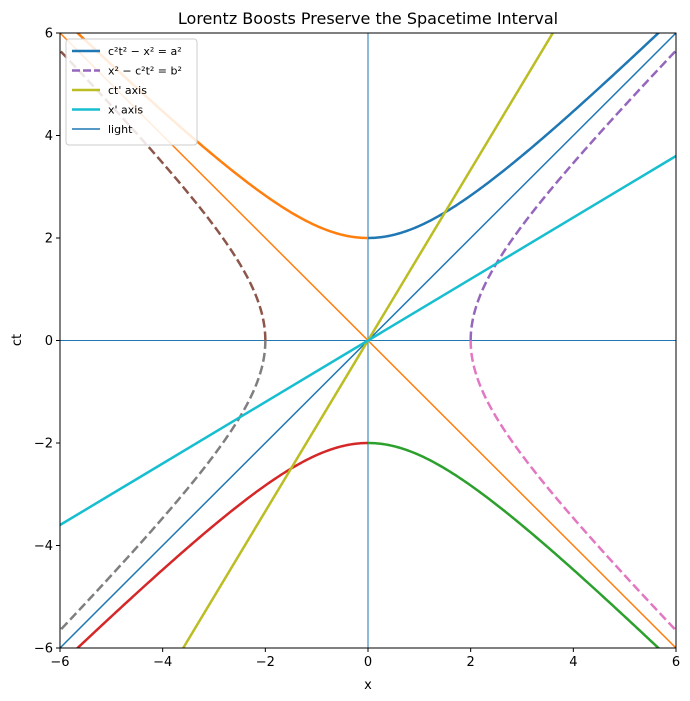 This screenshot has width=690, height=701. Describe the element at coordinates (43, 649) in the screenshot. I see `y-tick-label: −6` at that location.